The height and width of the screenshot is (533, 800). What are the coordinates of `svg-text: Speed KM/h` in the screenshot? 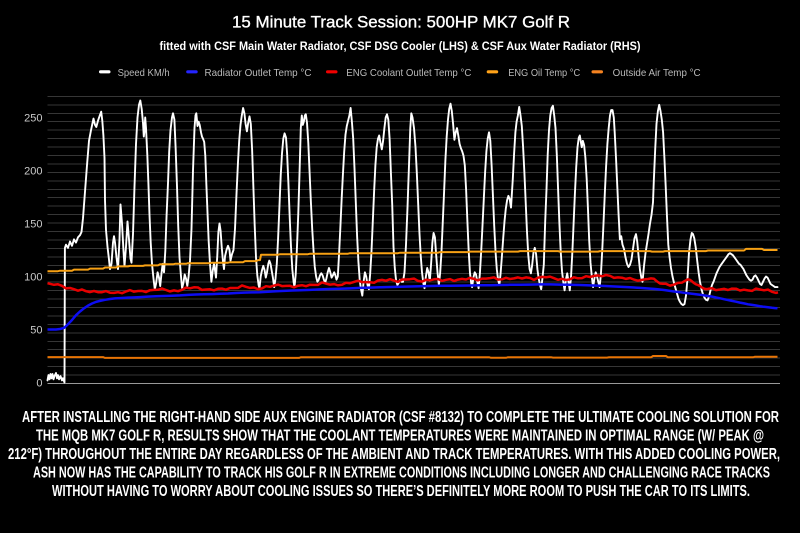 It's located at (144, 73).